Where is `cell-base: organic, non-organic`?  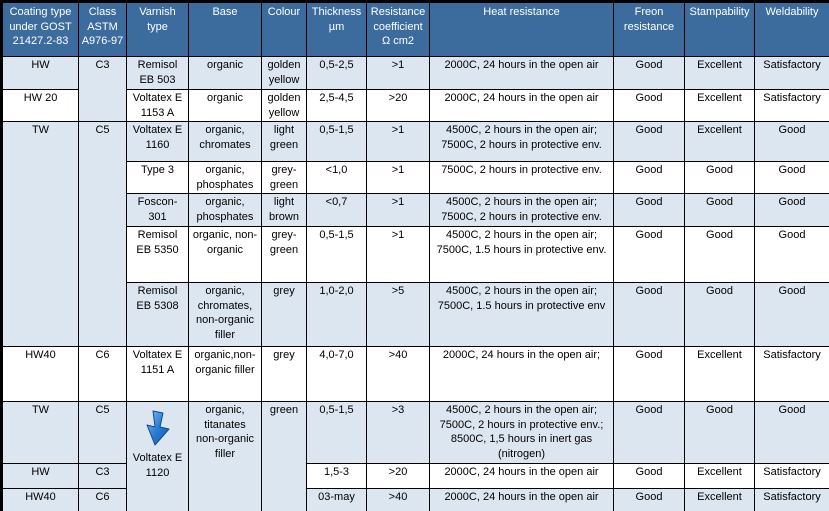
cell-base: organic, non-organic is located at coordinates (225, 254).